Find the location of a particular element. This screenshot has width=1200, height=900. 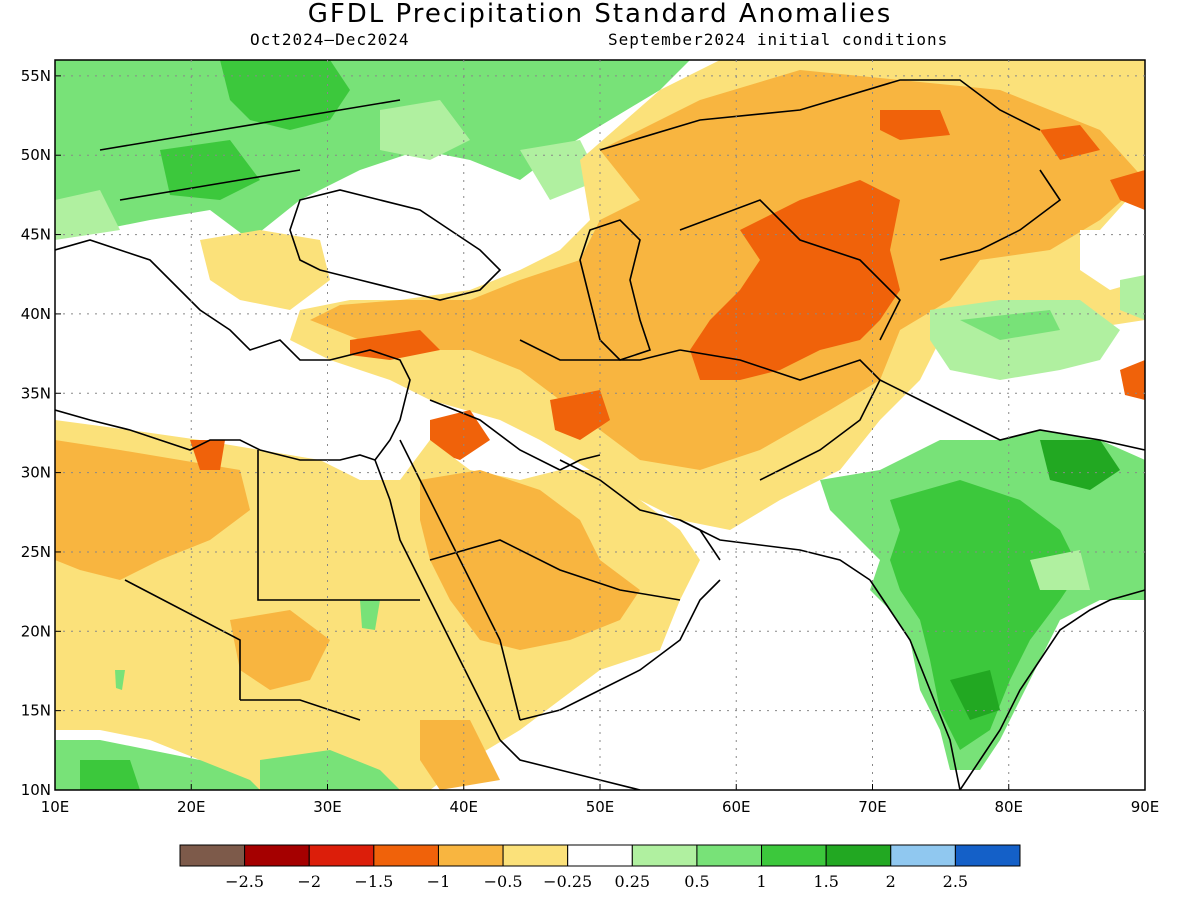

coast-red-sea-west is located at coordinates (437, 600).